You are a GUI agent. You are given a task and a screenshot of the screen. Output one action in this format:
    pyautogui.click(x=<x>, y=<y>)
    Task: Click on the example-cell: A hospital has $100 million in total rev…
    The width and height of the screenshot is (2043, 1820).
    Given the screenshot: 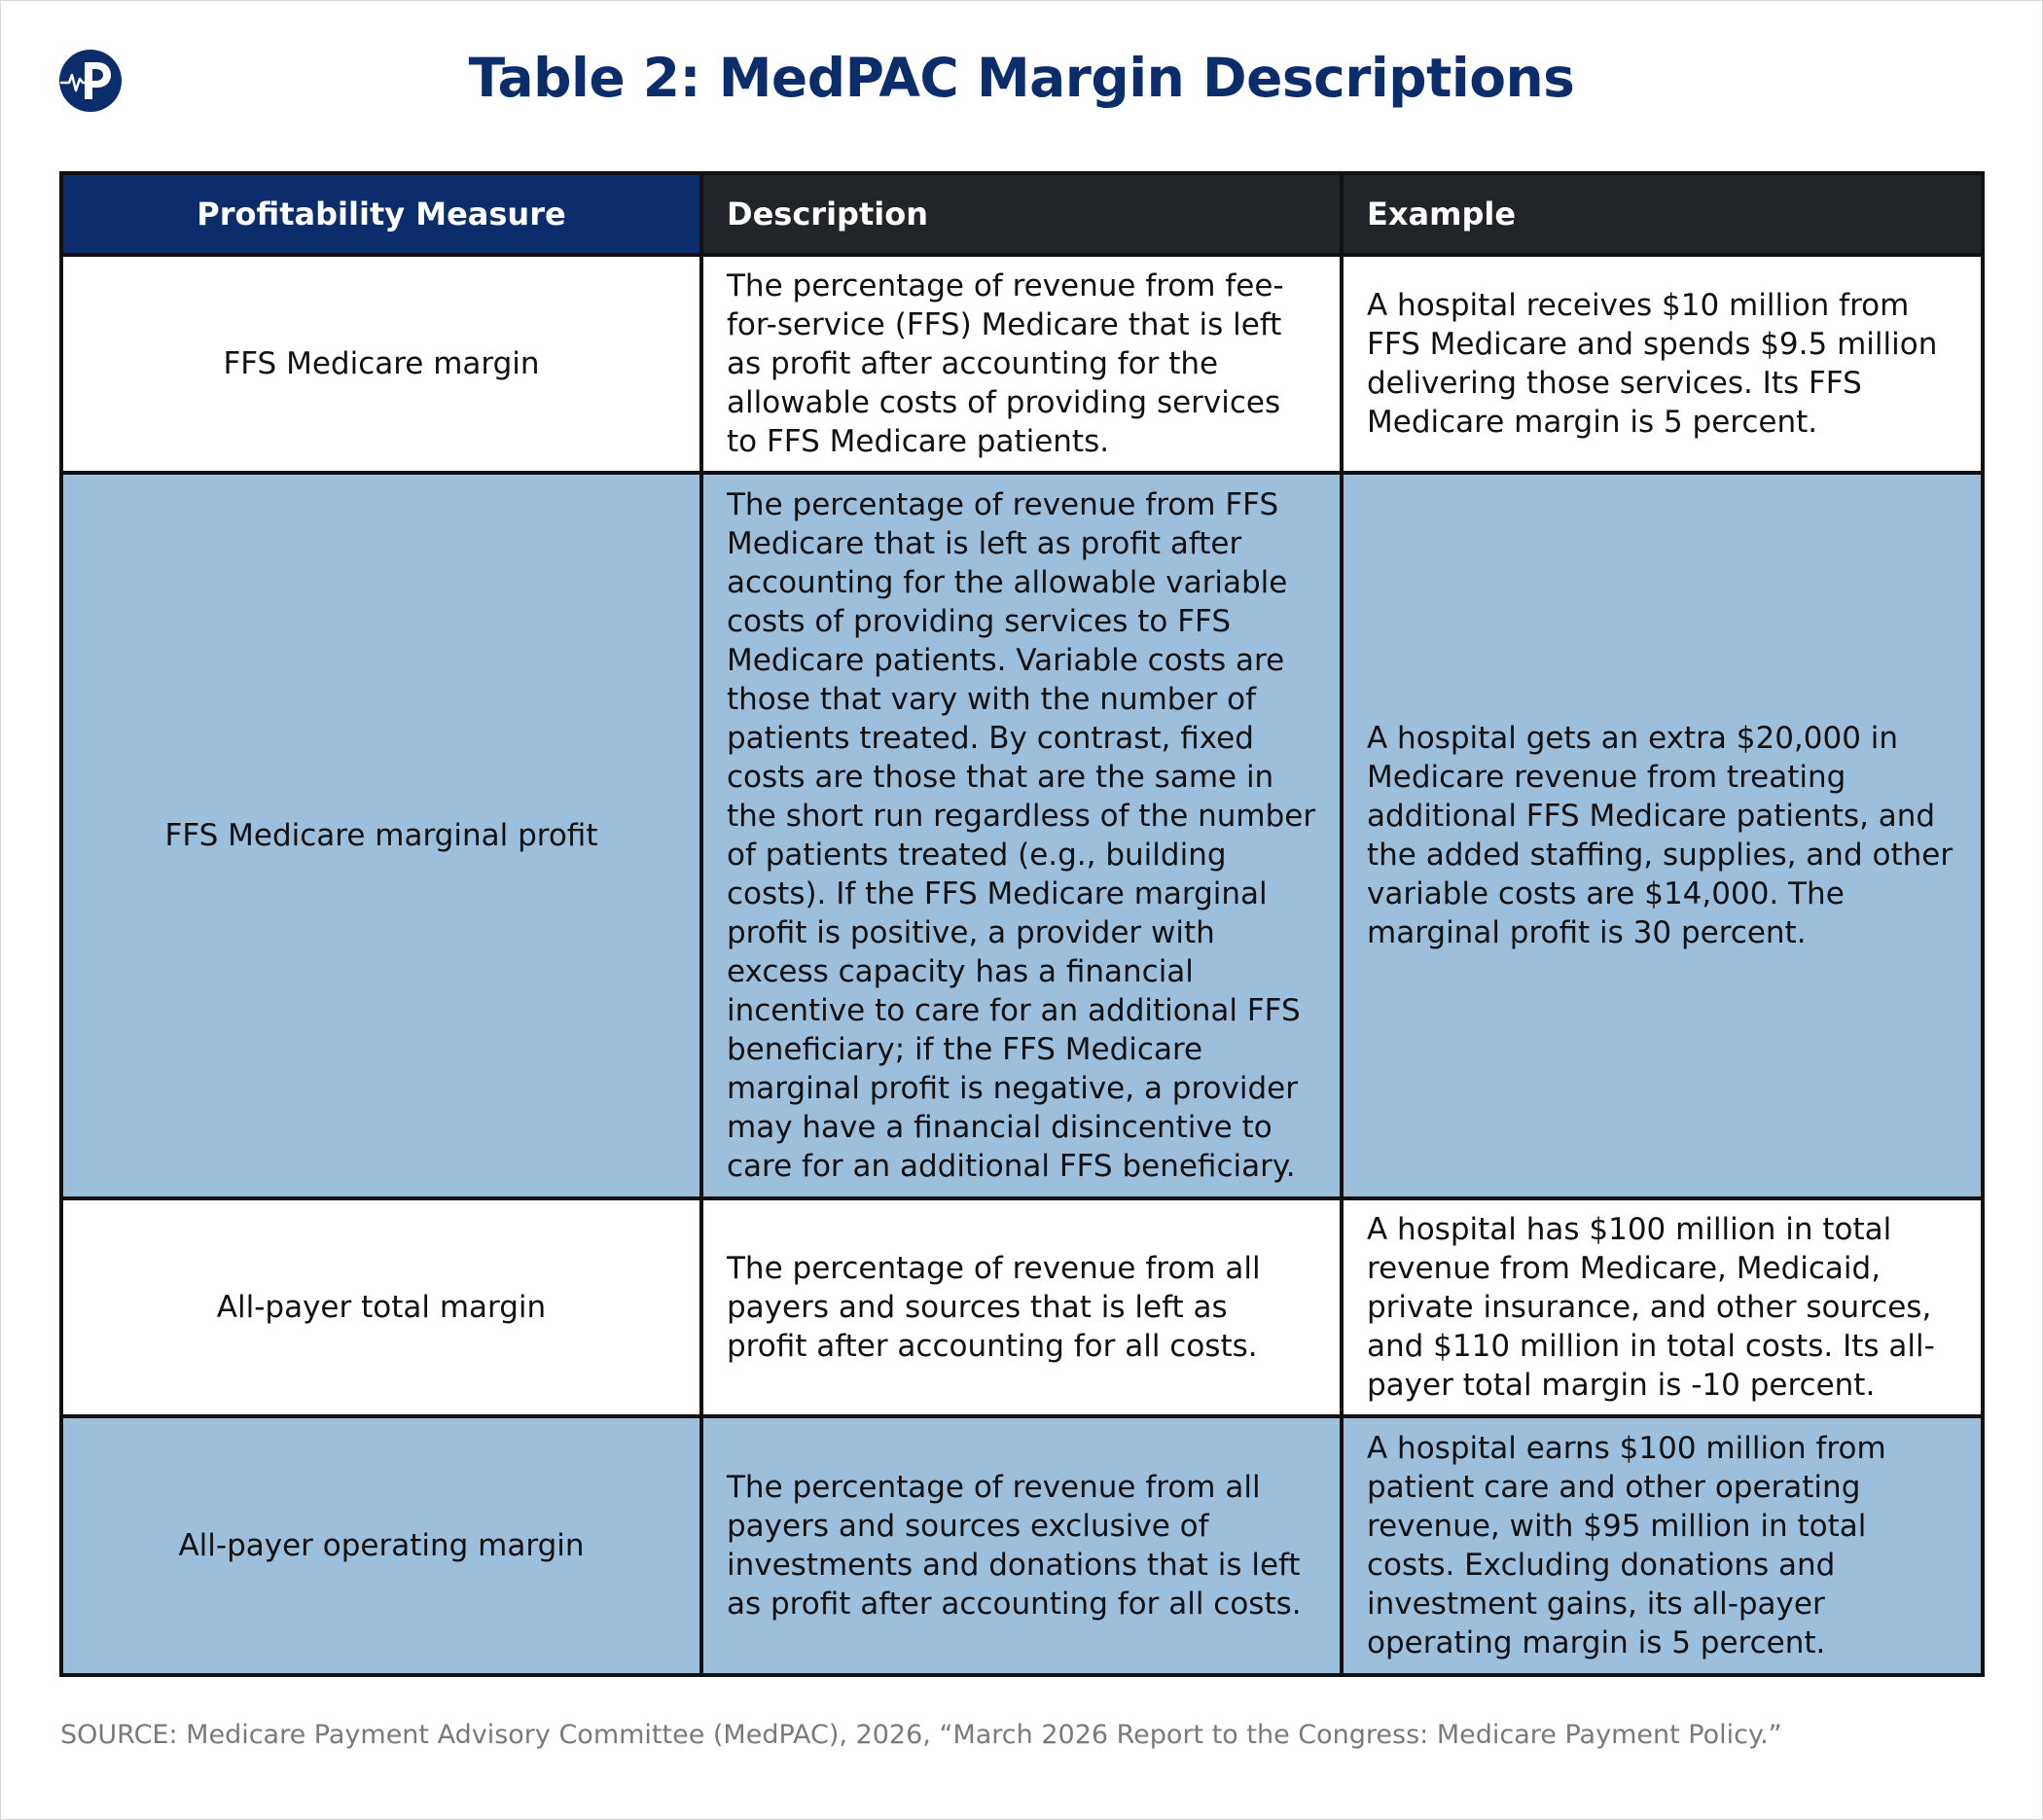 What is the action you would take?
    pyautogui.click(x=1662, y=1307)
    